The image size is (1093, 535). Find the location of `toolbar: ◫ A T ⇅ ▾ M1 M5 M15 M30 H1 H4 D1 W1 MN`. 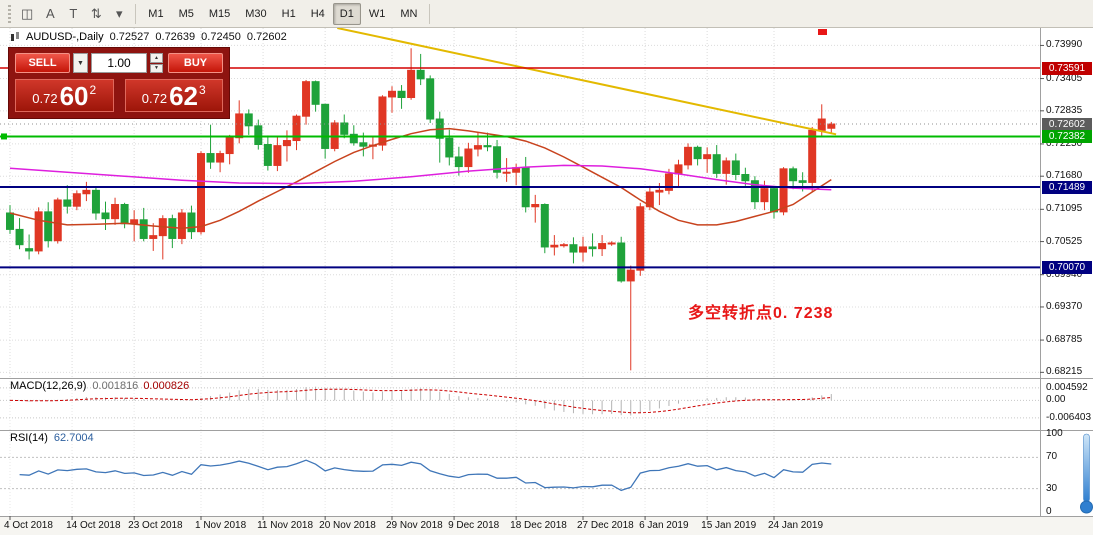

toolbar: ◫ A T ⇅ ▾ M1 M5 M15 M30 H1 H4 D1 W1 MN is located at coordinates (546, 14).